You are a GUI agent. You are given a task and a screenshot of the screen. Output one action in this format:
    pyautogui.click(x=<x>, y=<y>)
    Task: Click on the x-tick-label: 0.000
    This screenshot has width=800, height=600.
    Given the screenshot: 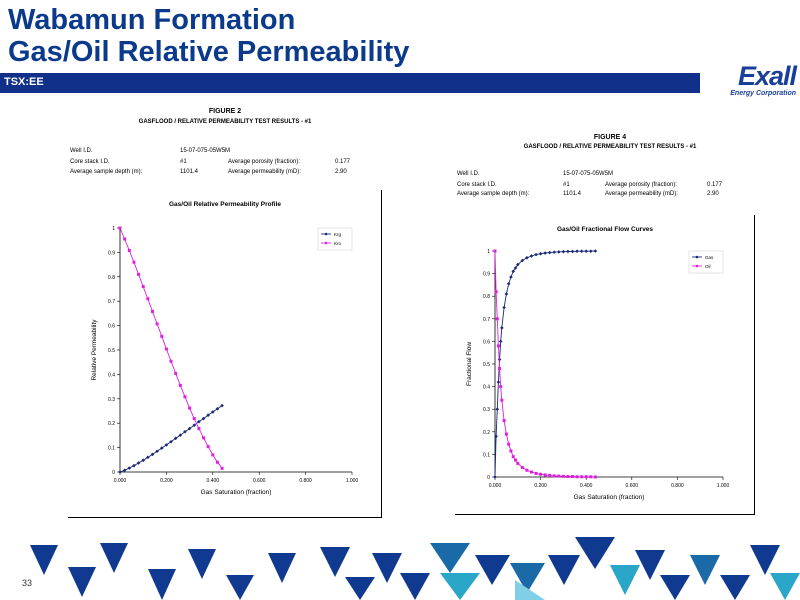 What is the action you would take?
    pyautogui.click(x=495, y=486)
    